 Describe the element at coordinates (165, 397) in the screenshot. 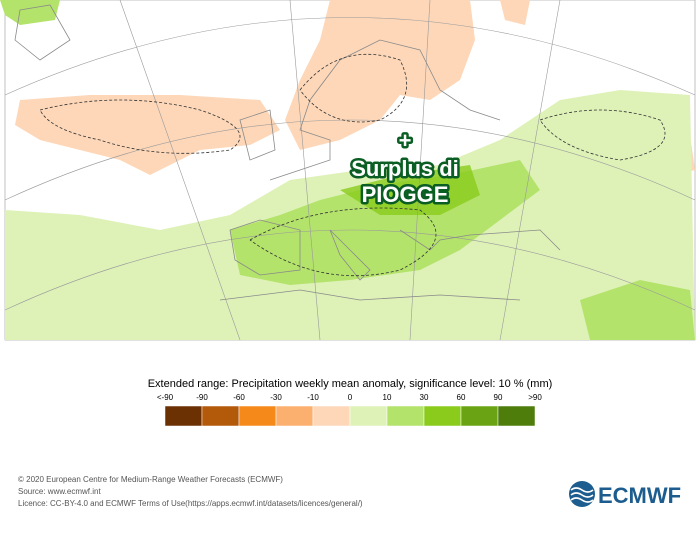

I see `legend-label: <-90` at that location.